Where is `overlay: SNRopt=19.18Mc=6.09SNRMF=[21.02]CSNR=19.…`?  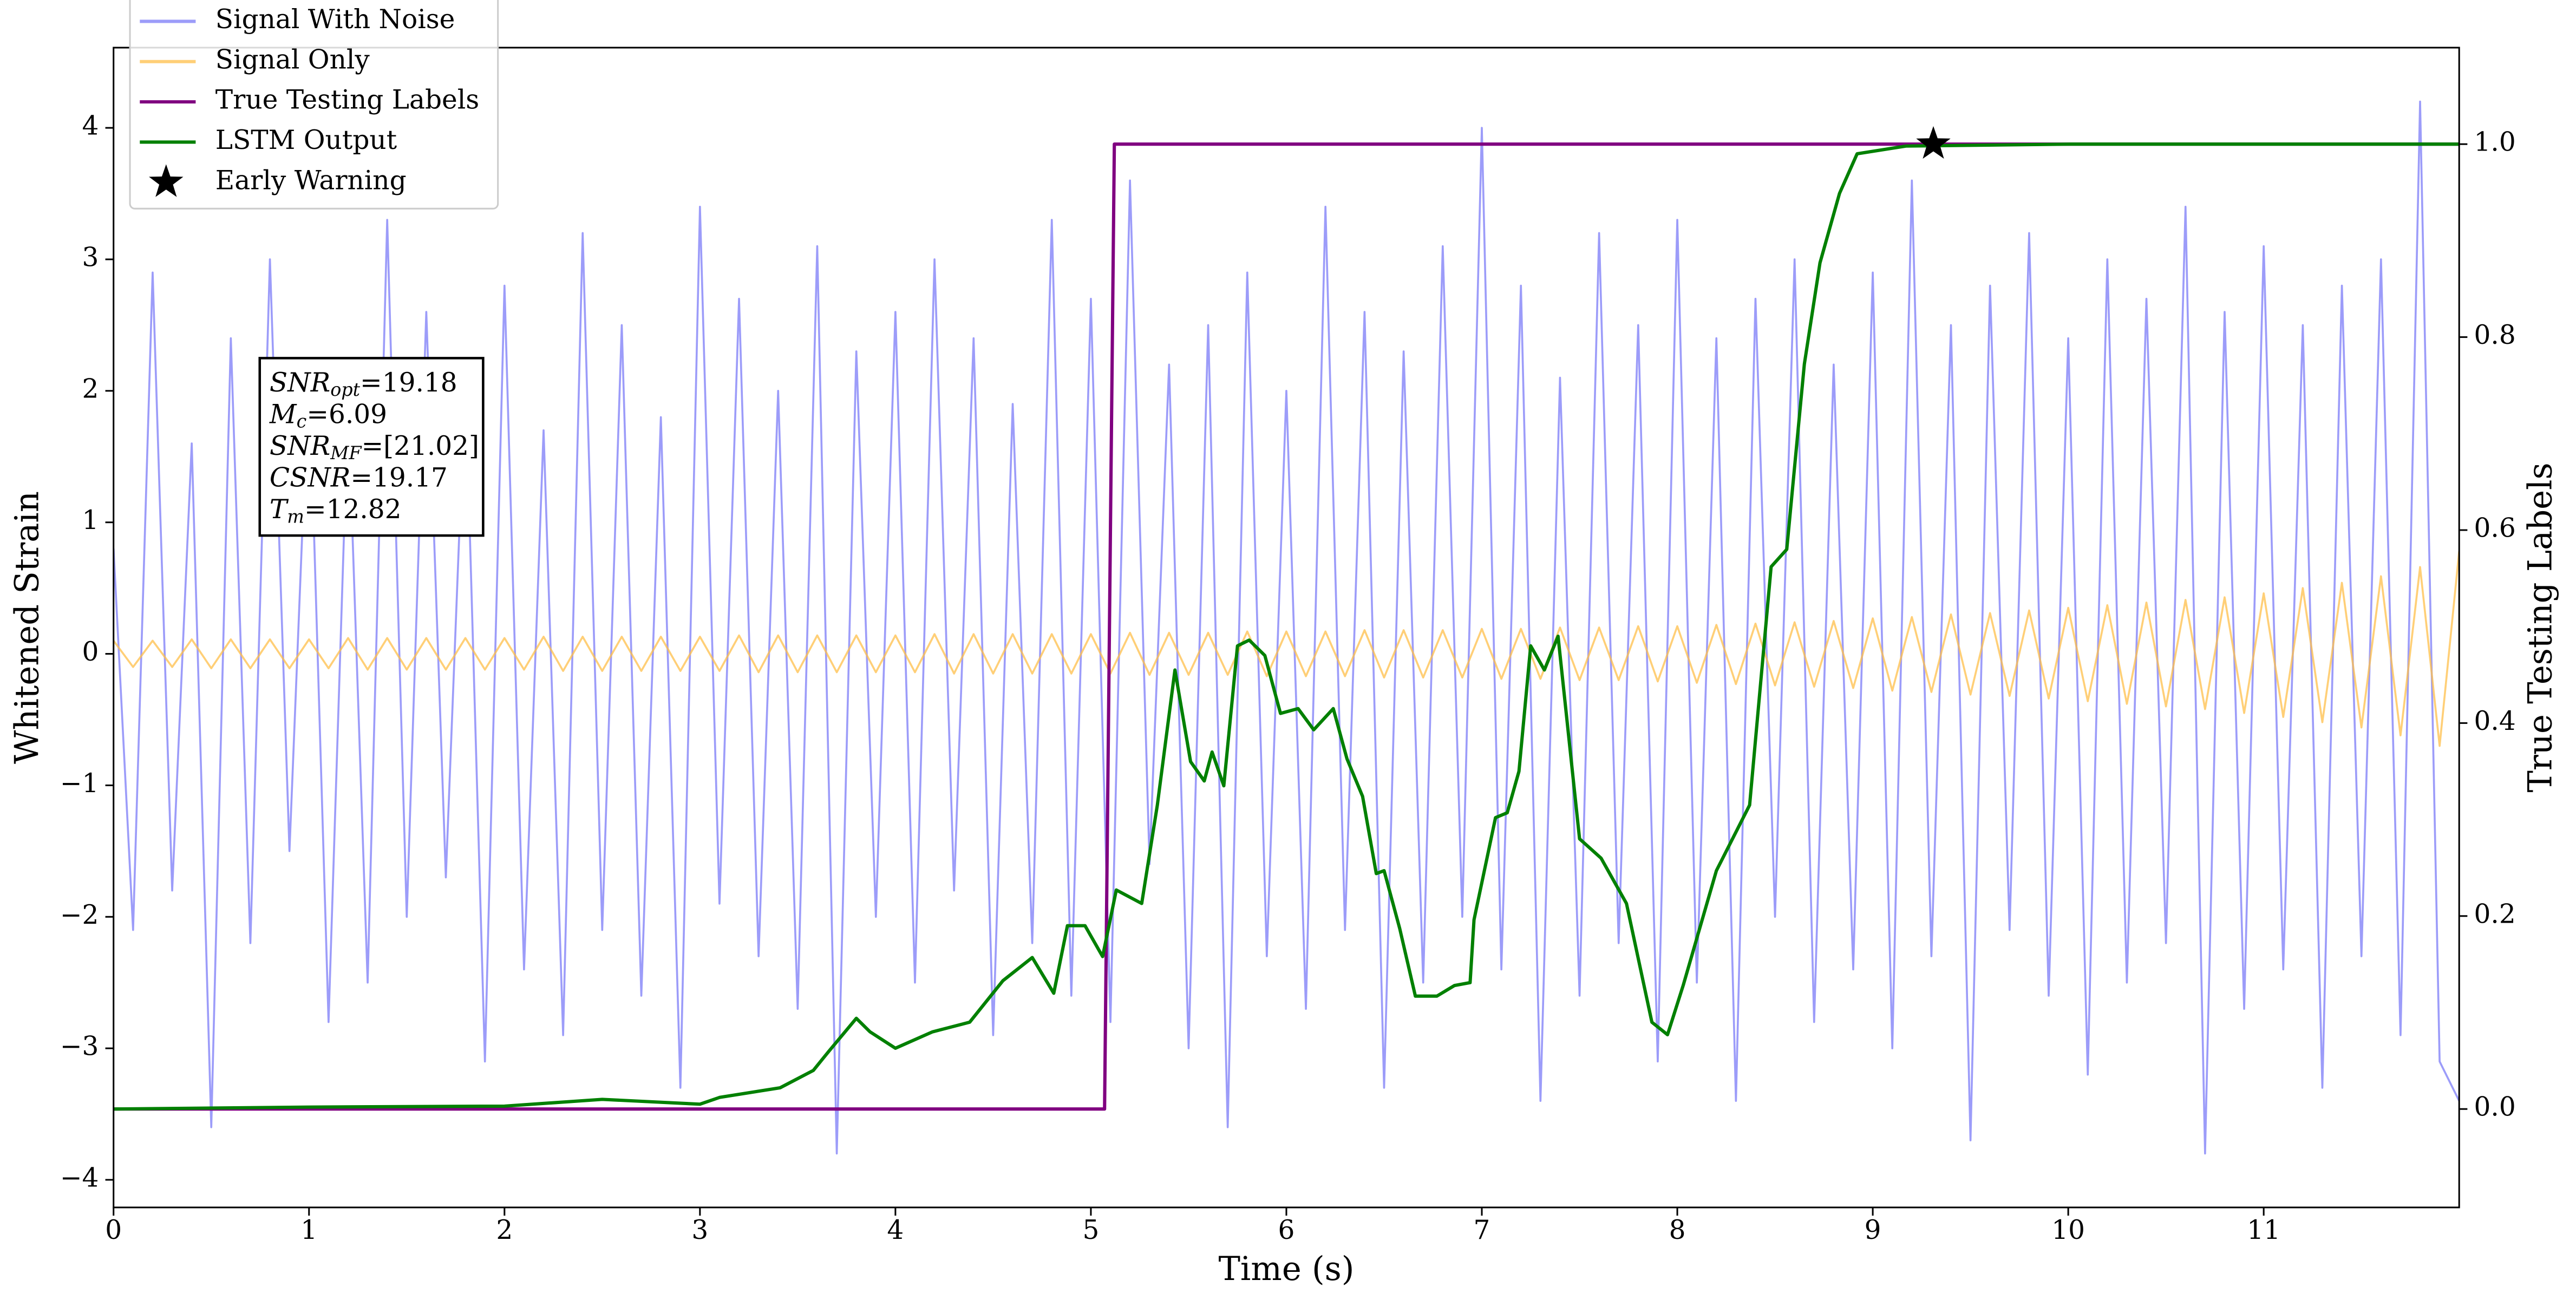
overlay: SNRopt=19.18Mc=6.09SNRMF=[21.02]CSNR=19.… is located at coordinates (314, 268).